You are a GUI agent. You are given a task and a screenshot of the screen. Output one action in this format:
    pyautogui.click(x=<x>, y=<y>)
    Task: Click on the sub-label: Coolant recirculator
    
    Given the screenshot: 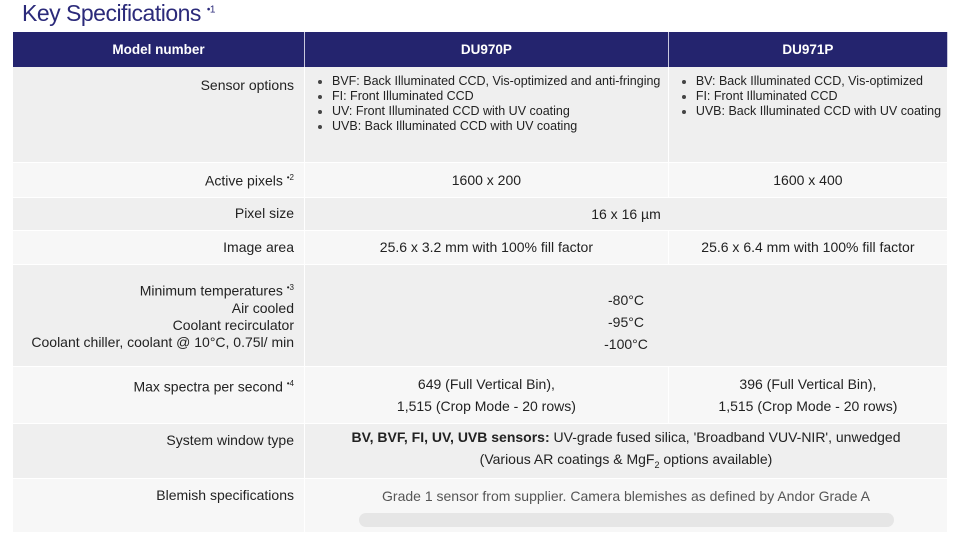 What is the action you would take?
    pyautogui.click(x=233, y=324)
    